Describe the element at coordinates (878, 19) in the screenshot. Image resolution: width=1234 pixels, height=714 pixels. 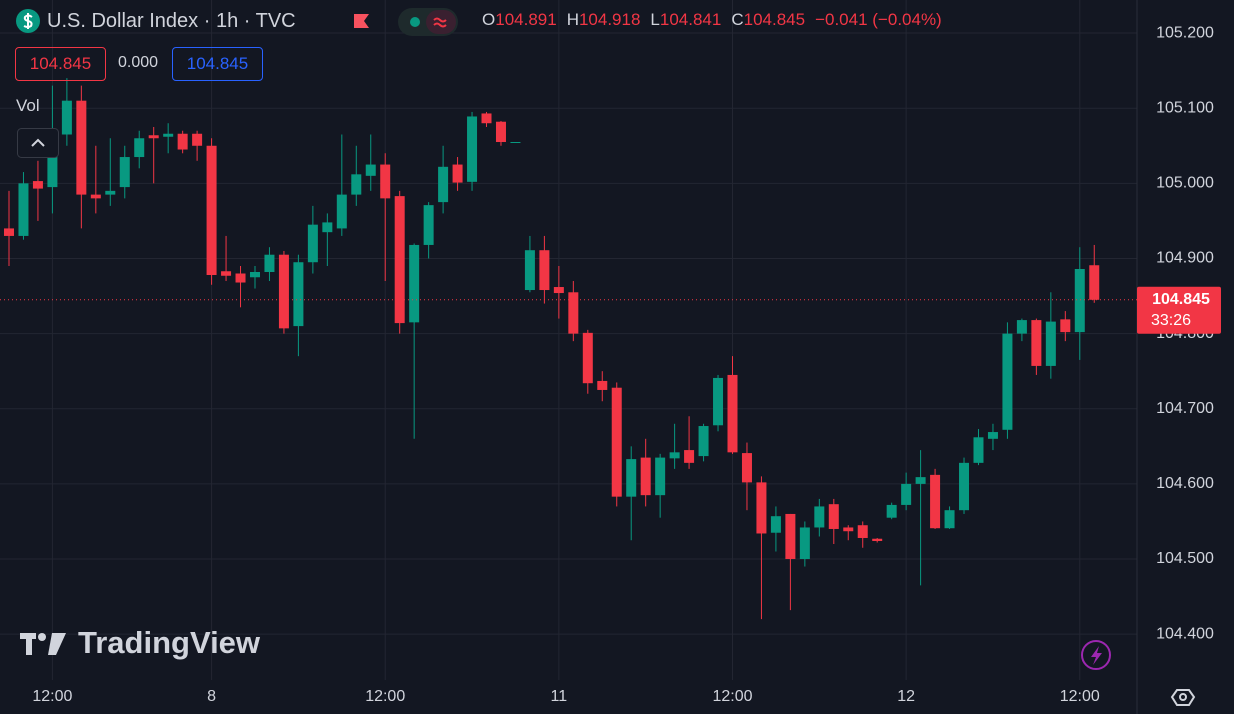
I see `change: −0.041 (−0.04%)` at that location.